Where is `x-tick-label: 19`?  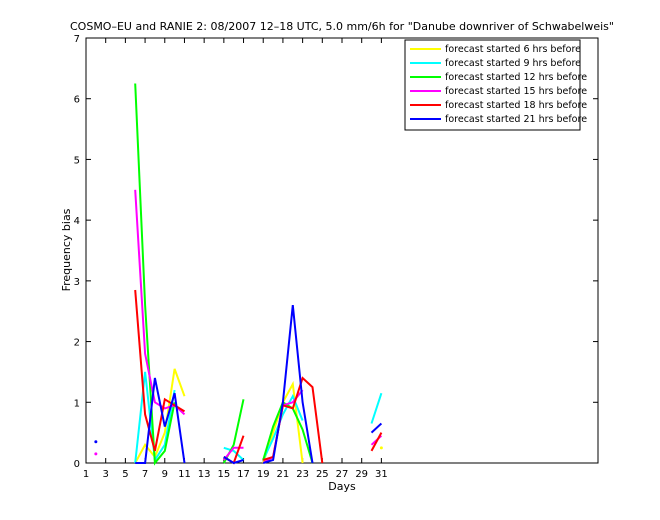 x-tick-label: 19 is located at coordinates (263, 474).